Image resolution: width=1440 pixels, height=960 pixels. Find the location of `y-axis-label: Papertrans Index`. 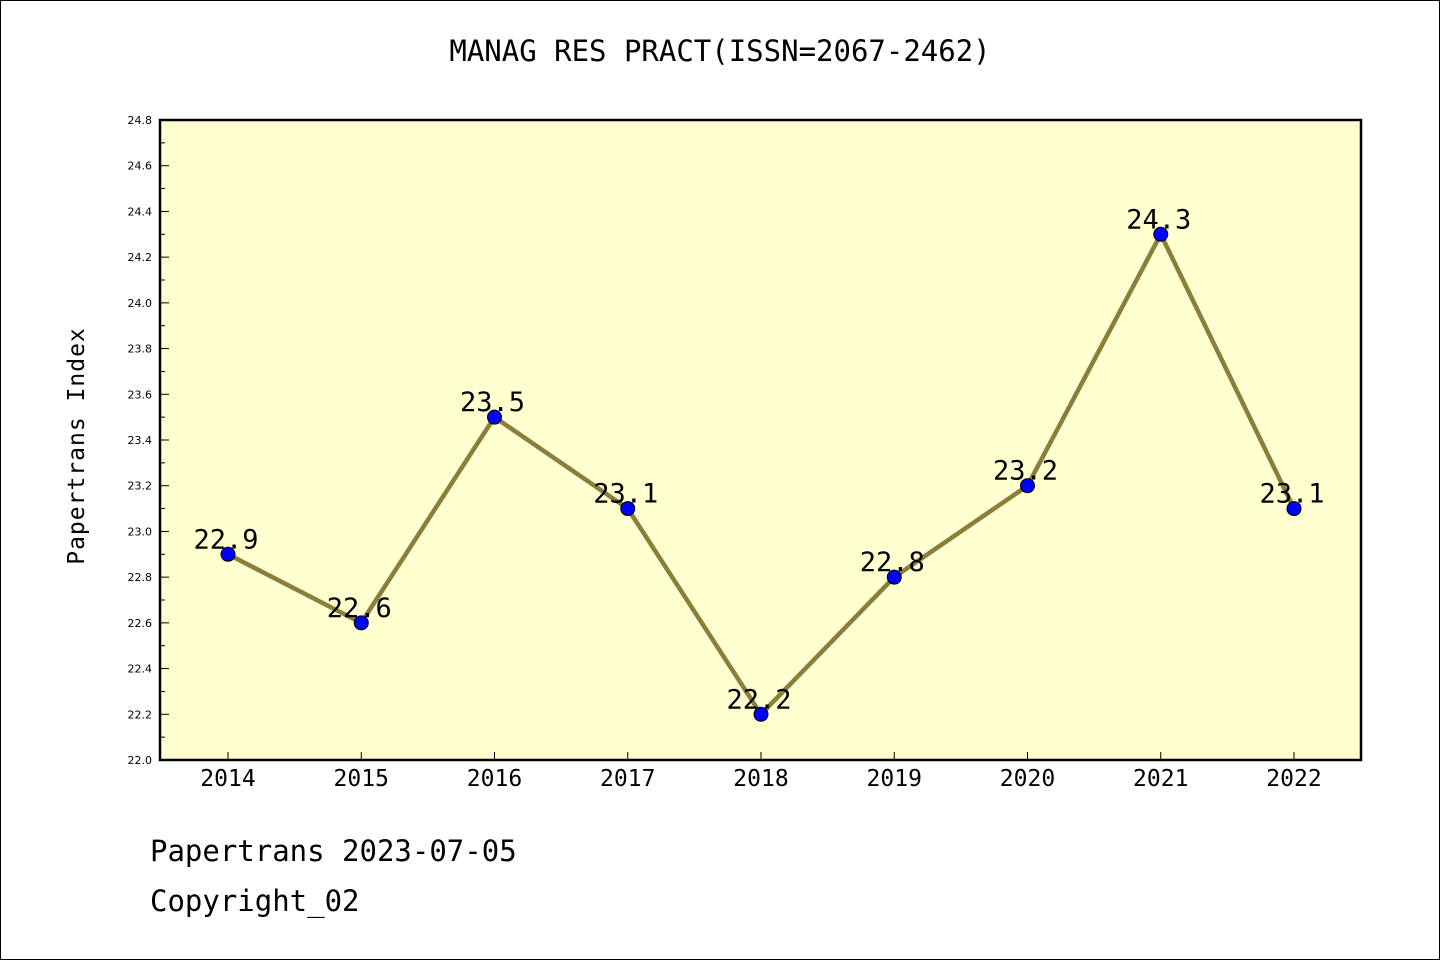

y-axis-label: Papertrans Index is located at coordinates (77, 446).